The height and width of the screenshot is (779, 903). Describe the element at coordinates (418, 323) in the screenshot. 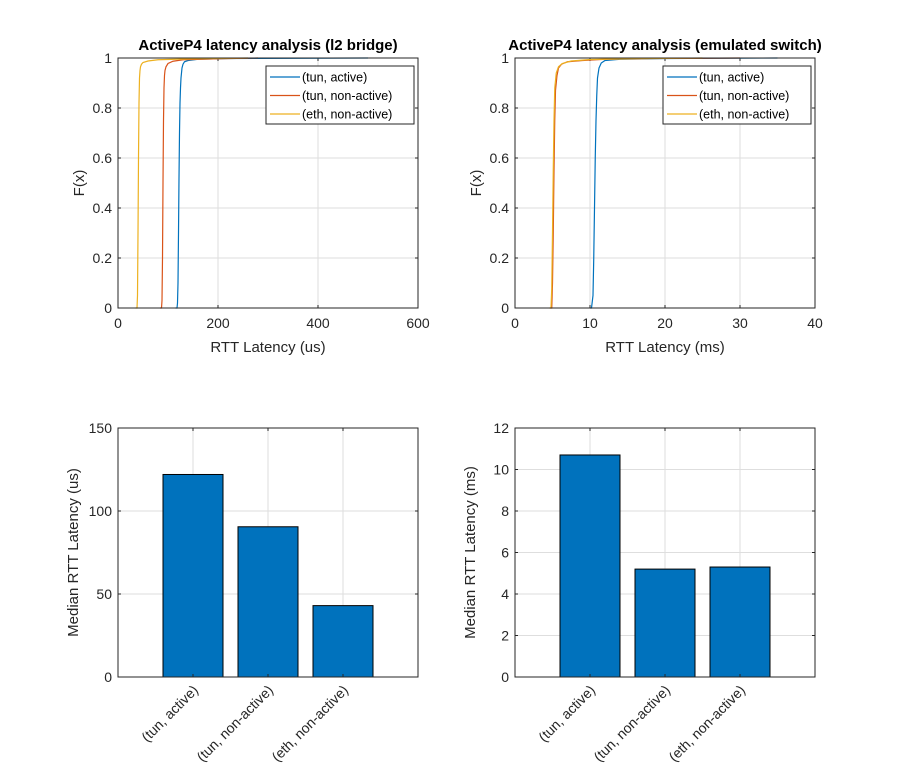

I see `x-tick-label: 600` at that location.